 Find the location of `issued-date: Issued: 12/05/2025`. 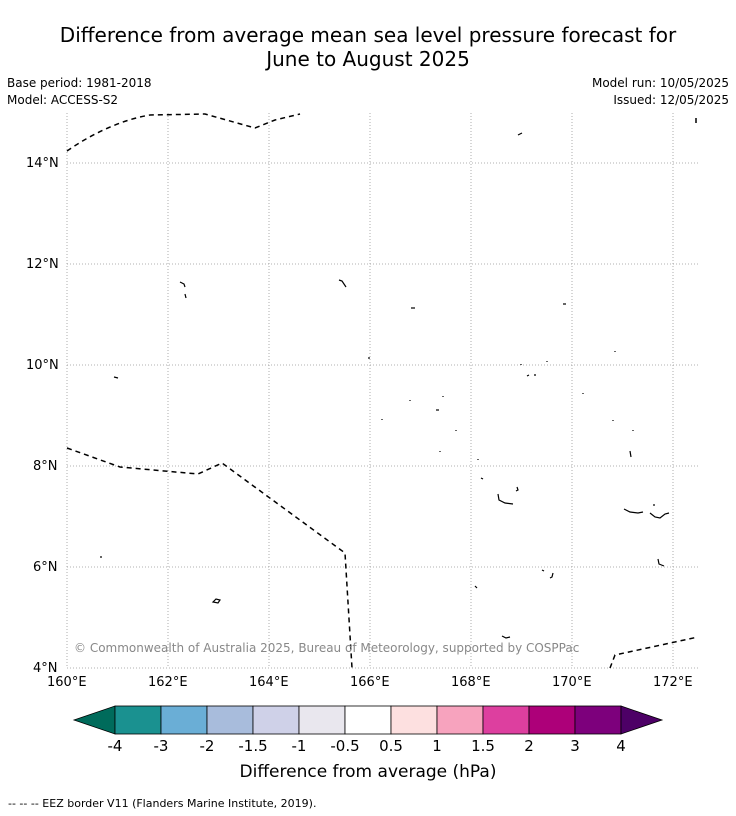

issued-date: Issued: 12/05/2025 is located at coordinates (671, 100).